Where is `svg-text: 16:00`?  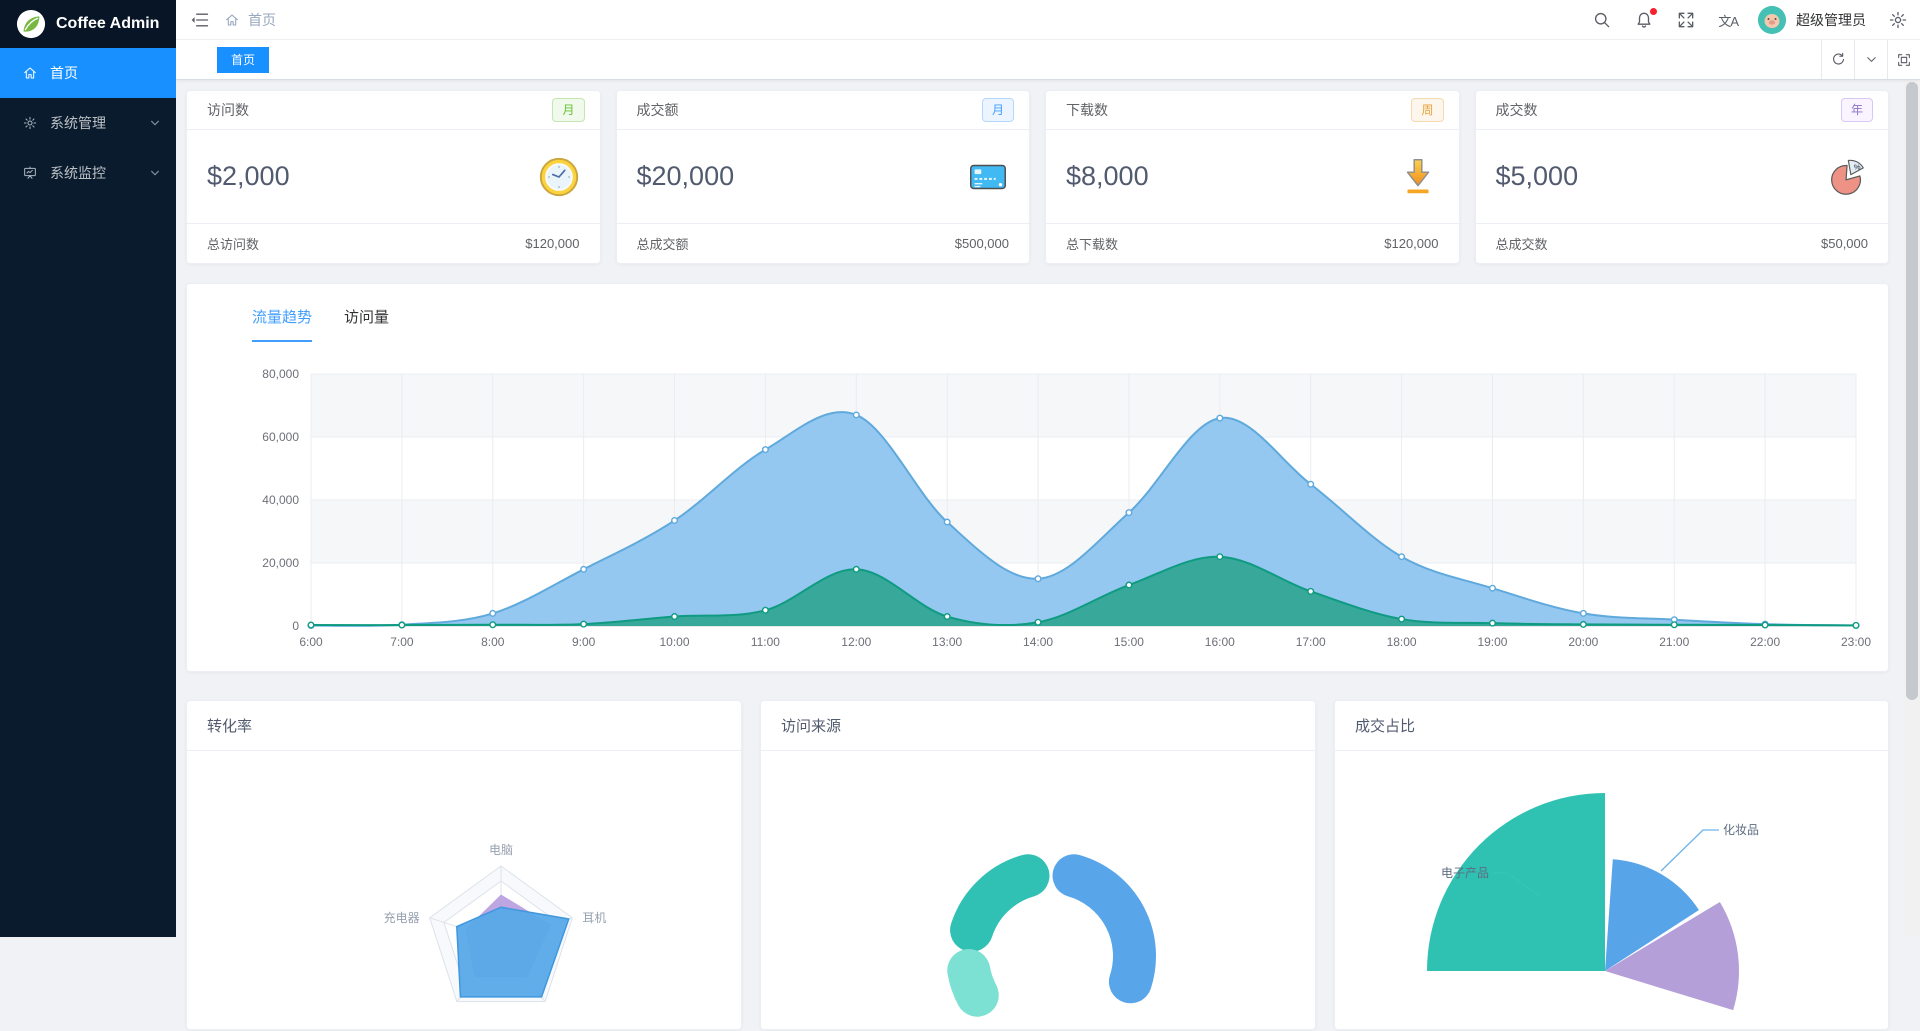 svg-text: 16:00 is located at coordinates (1220, 642).